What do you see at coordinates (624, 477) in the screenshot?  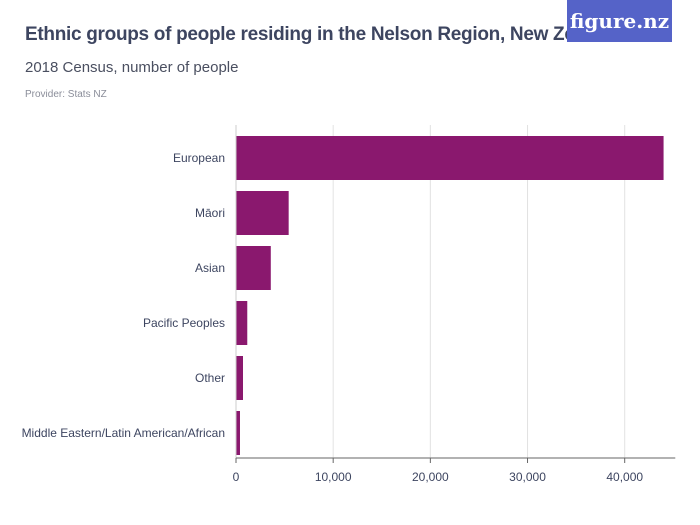 I see `x-tick-label: 40,000` at bounding box center [624, 477].